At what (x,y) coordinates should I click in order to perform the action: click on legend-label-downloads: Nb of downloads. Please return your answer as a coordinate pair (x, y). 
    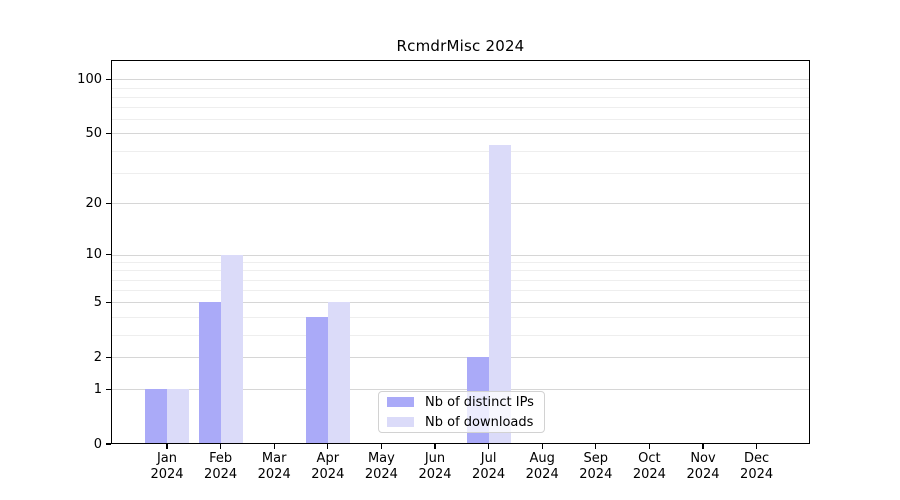
    Looking at the image, I should click on (479, 422).